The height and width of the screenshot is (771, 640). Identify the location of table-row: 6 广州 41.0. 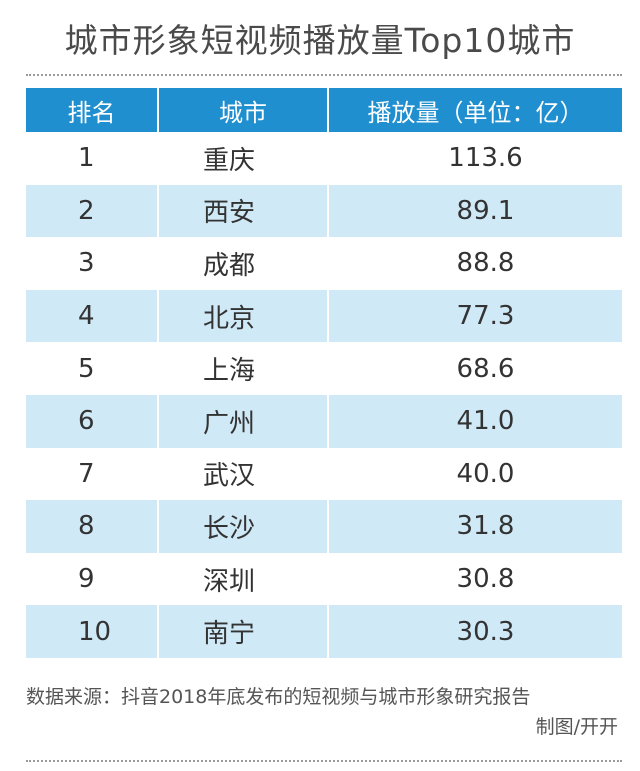
(324, 421).